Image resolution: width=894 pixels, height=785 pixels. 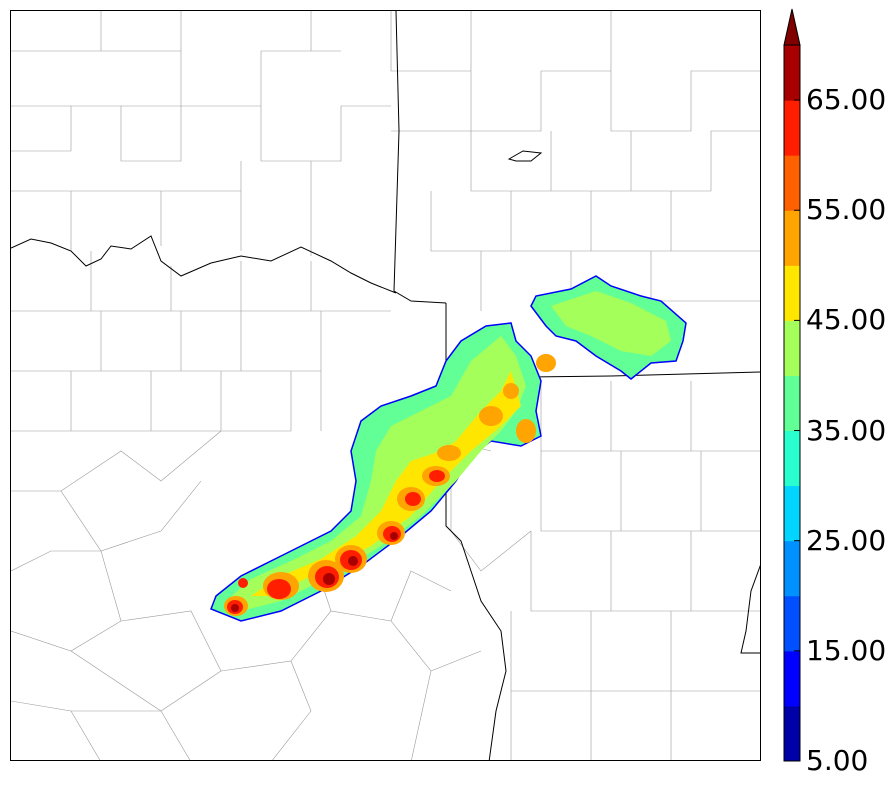 What do you see at coordinates (846, 430) in the screenshot?
I see `colorbar-tick-label: 35.00` at bounding box center [846, 430].